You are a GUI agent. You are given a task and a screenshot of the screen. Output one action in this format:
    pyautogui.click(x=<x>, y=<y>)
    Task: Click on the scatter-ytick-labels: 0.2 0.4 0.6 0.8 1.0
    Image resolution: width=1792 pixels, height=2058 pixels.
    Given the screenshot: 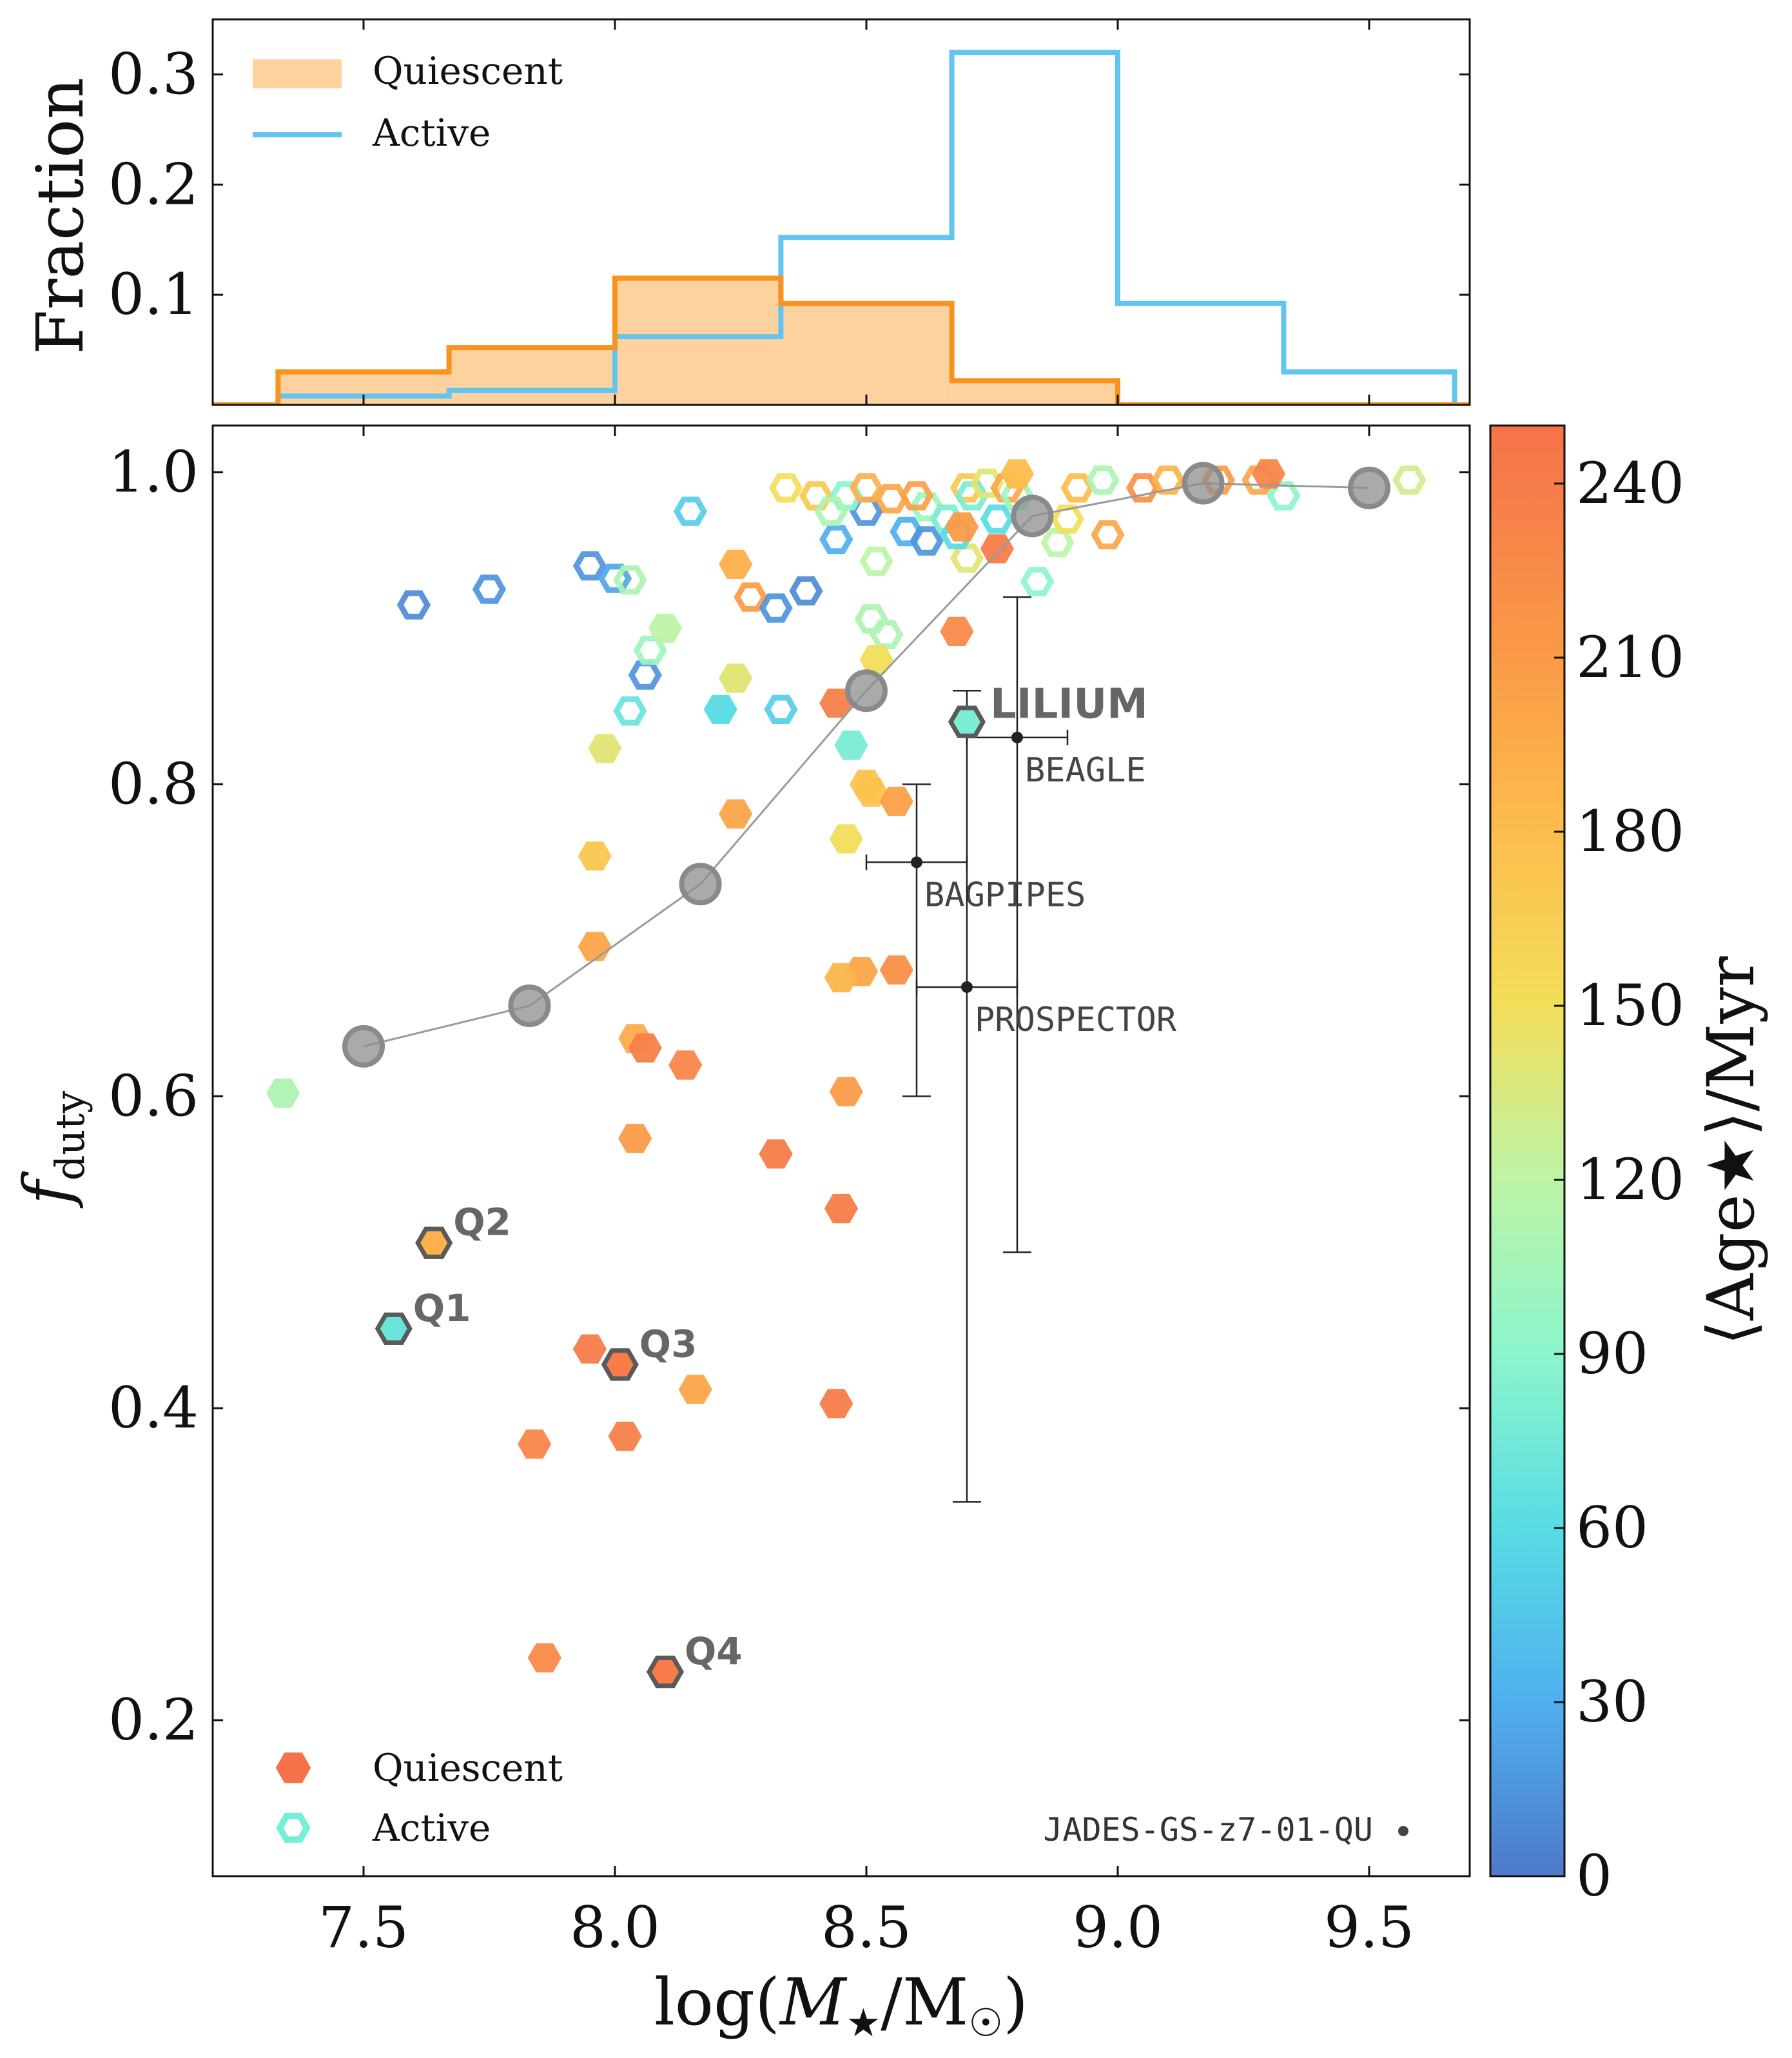 What is the action you would take?
    pyautogui.click(x=153, y=1096)
    